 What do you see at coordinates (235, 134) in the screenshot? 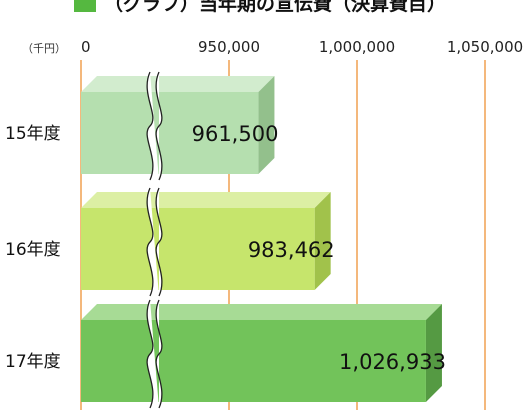
I see `bar-value-label: 961,500` at bounding box center [235, 134].